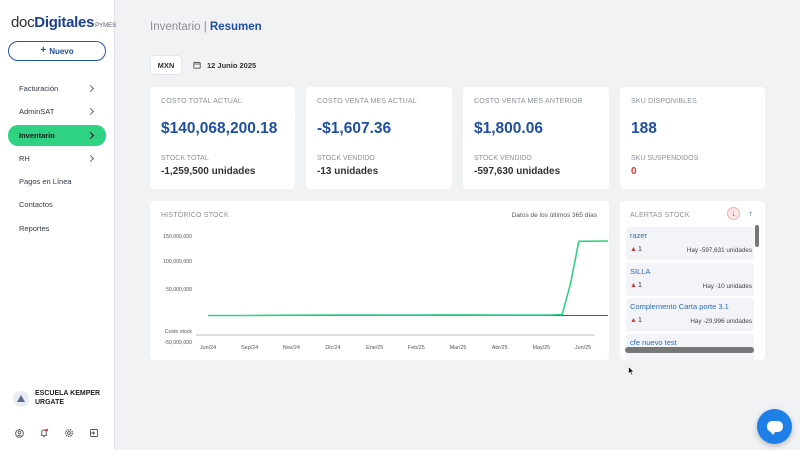 This screenshot has width=800, height=450. Describe the element at coordinates (679, 307) in the screenshot. I see `alert-product-name: Complemento Carta porte 3.1` at that location.